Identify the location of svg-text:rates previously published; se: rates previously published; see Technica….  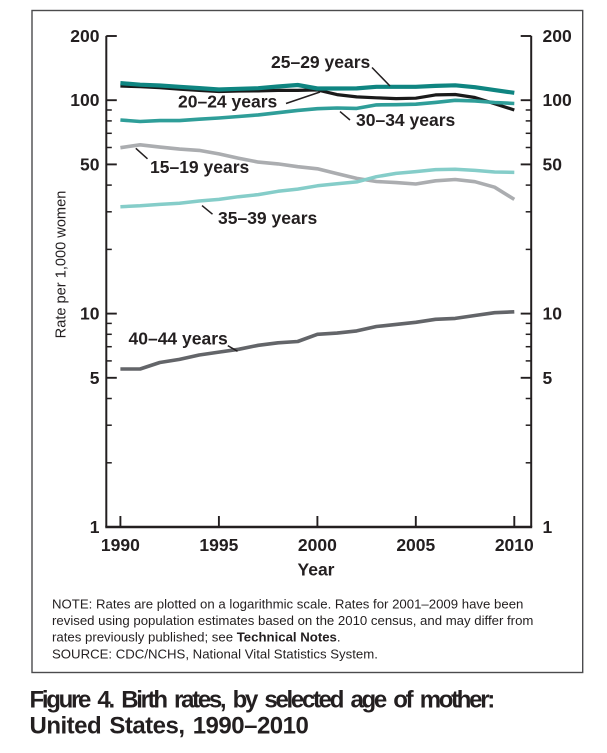
(196, 637).